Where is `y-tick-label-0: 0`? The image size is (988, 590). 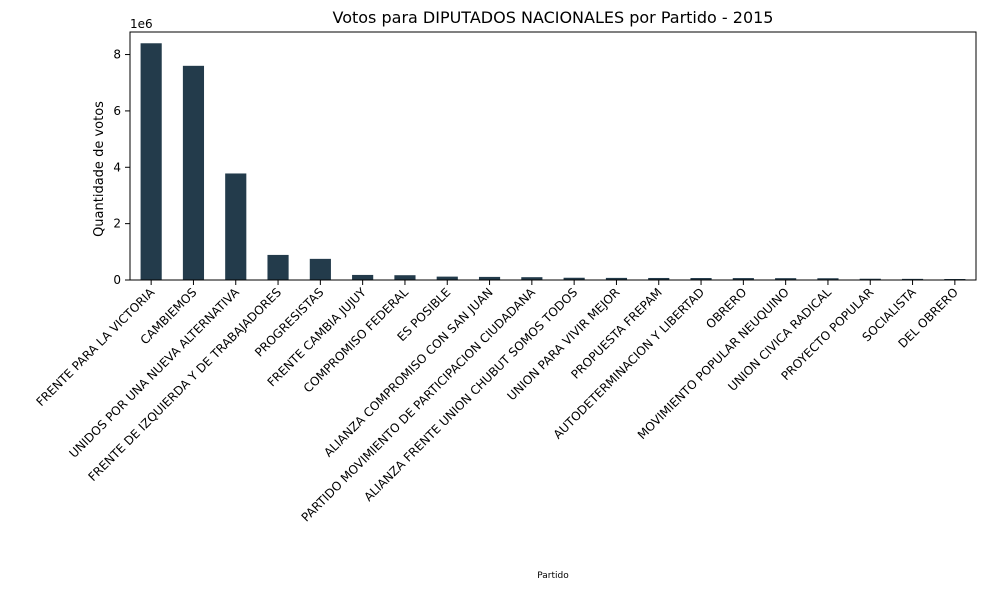
y-tick-label-0: 0 is located at coordinates (117, 280).